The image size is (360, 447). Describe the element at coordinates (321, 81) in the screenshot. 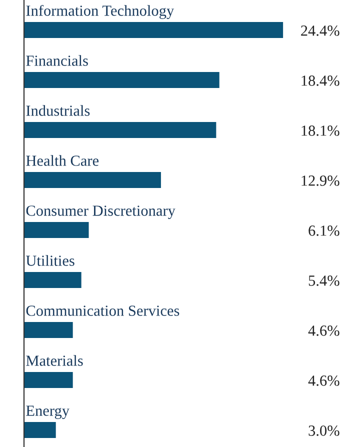

I see `data-label: 18.4%` at that location.